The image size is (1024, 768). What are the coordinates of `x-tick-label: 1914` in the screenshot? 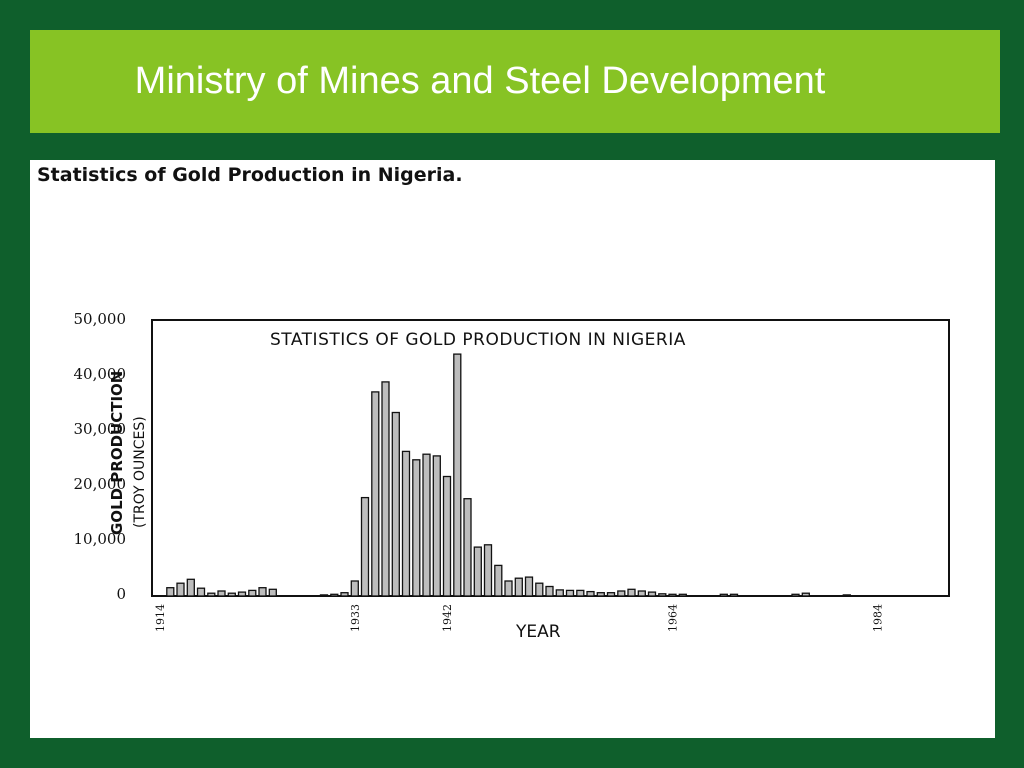 It's located at (160, 618).